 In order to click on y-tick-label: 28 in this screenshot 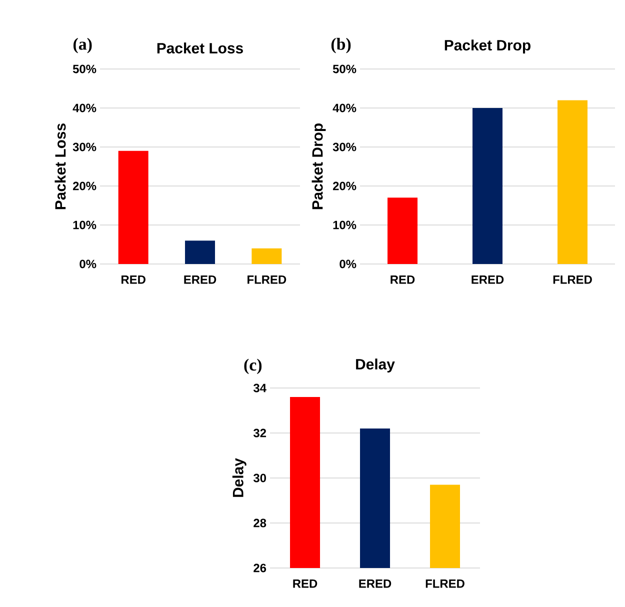, I will do `click(260, 523)`.